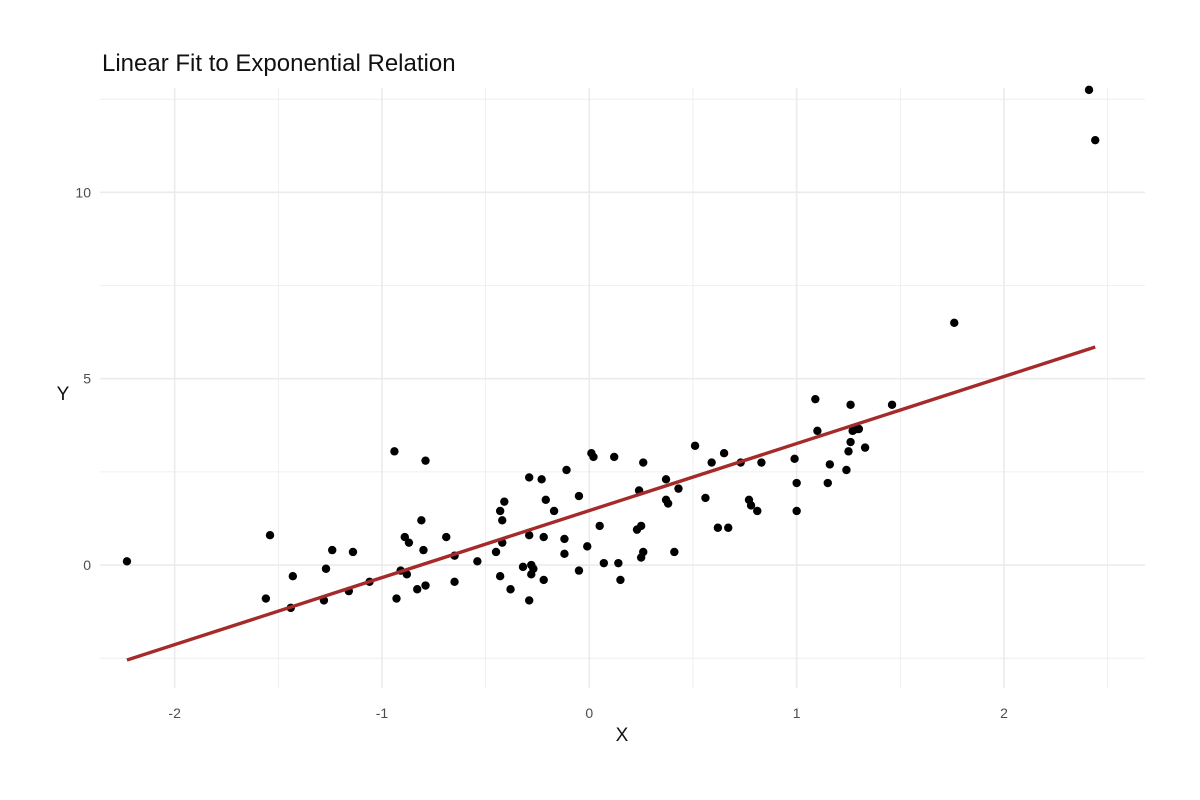  Describe the element at coordinates (1004, 713) in the screenshot. I see `x-tick-label: 2` at that location.